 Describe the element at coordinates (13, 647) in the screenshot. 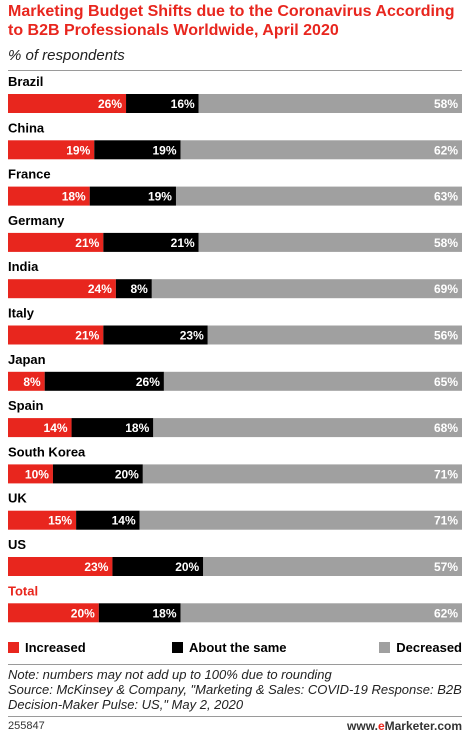

I see `legend-swatch-increased` at that location.